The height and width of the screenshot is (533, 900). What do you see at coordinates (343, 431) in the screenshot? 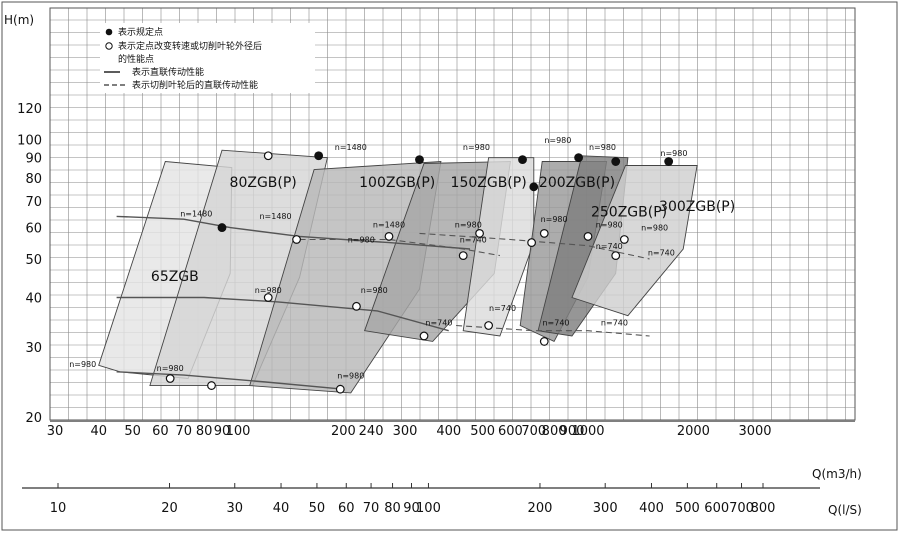
I see `x-tick-label: 200` at bounding box center [343, 431].